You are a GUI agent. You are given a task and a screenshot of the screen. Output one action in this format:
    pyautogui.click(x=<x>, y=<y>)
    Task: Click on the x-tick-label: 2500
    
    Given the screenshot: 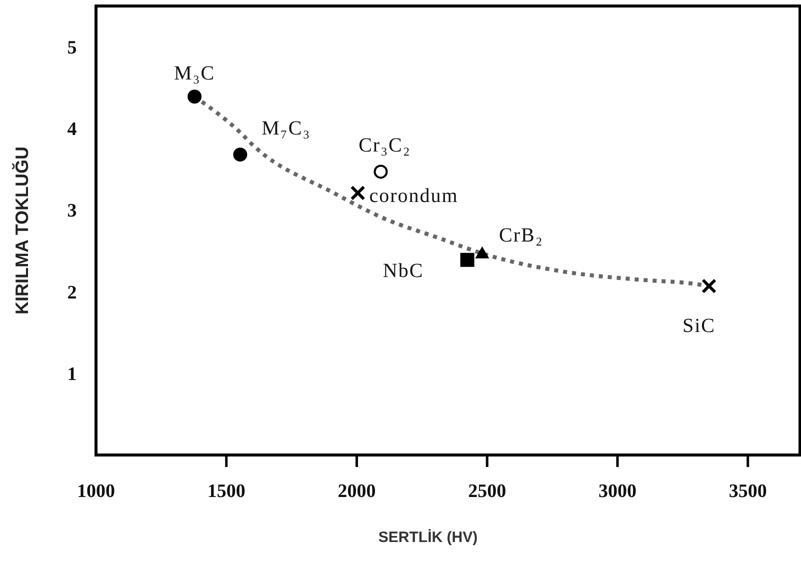 What is the action you would take?
    pyautogui.click(x=487, y=491)
    